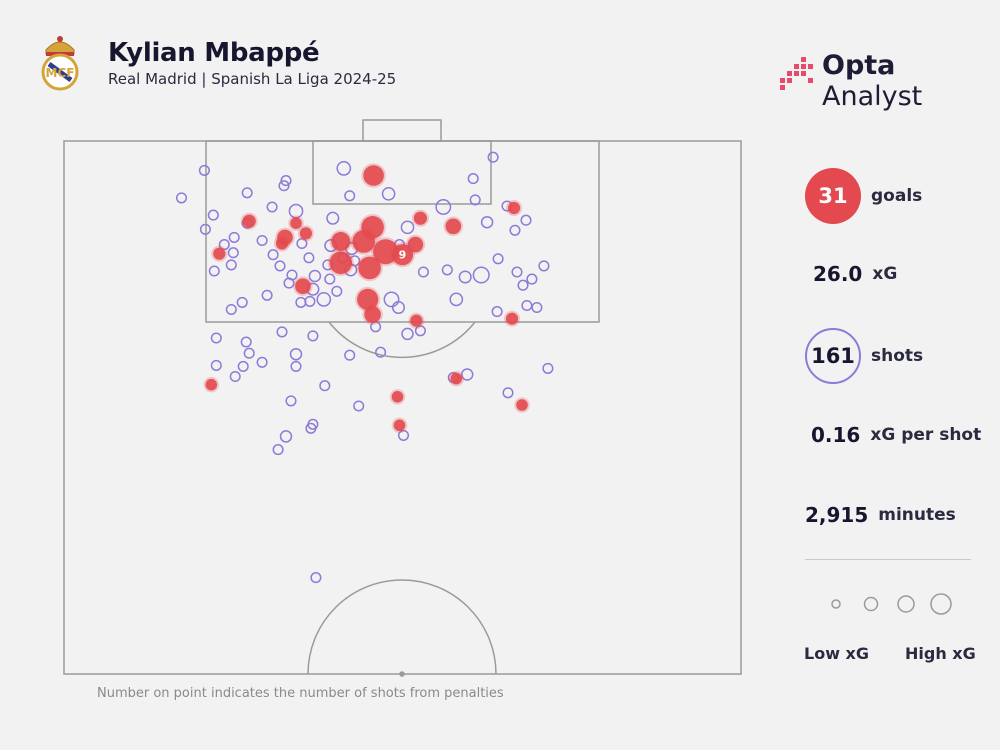 This screenshot has height=750, width=1000. What do you see at coordinates (888, 559) in the screenshot?
I see `stats-divider` at bounding box center [888, 559].